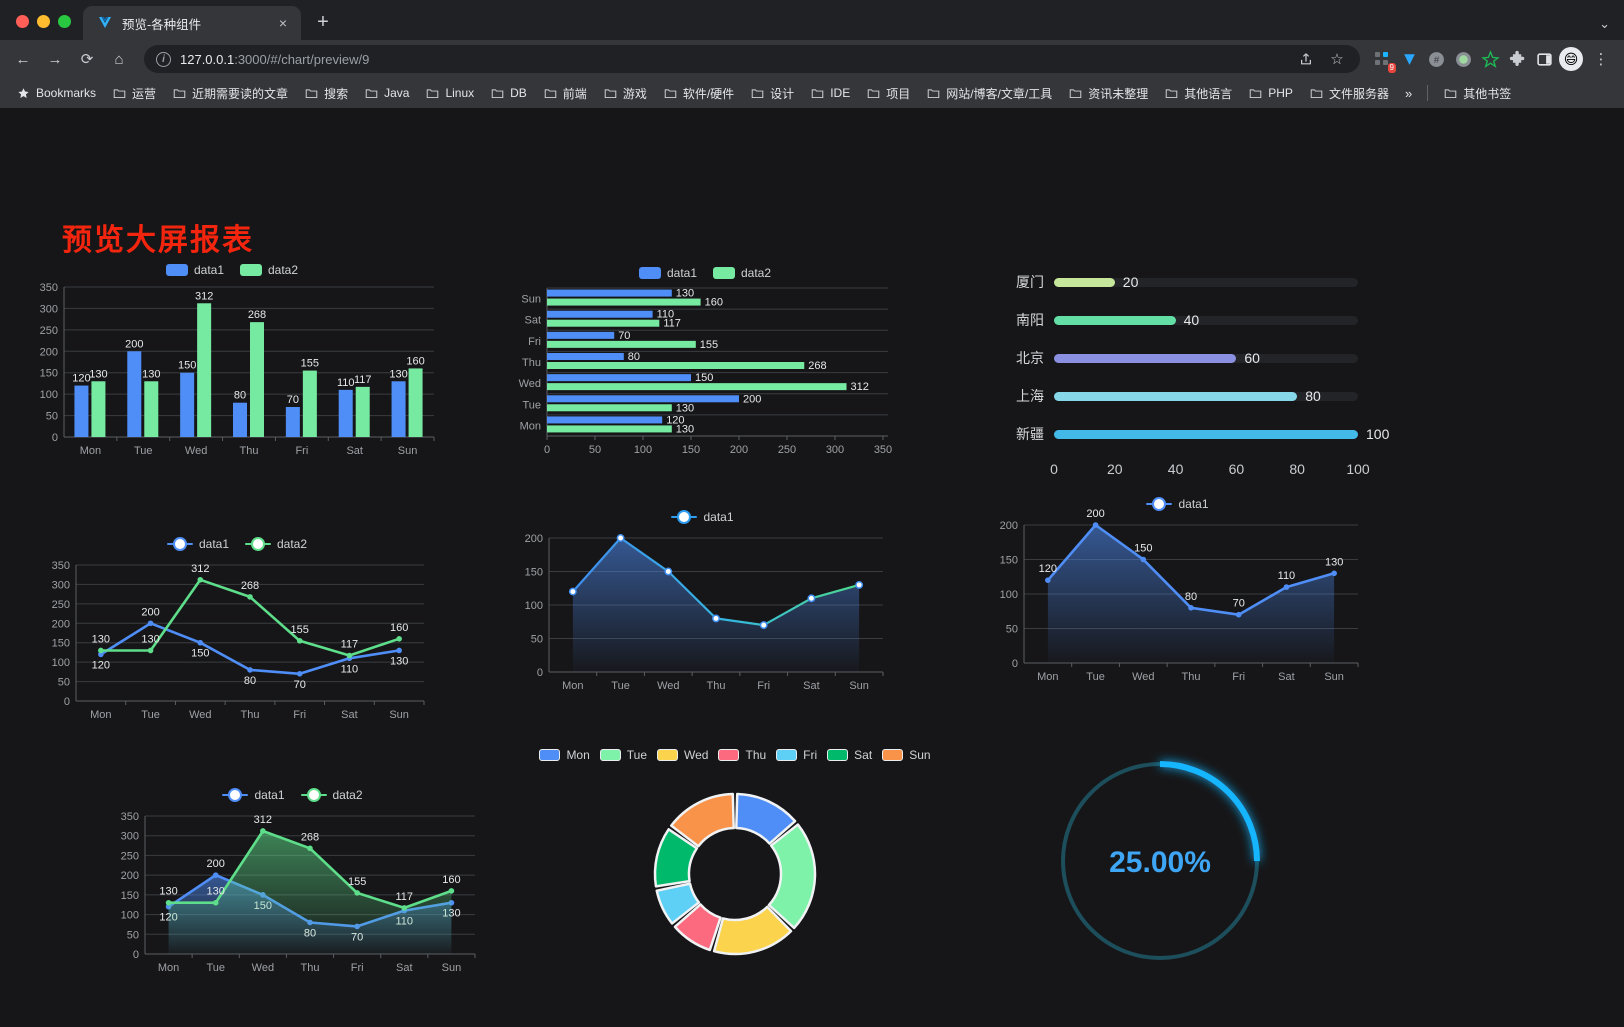 The height and width of the screenshot is (1027, 1624). Describe the element at coordinates (625, 93) in the screenshot. I see `bookmark-item-8: 游戏` at that location.